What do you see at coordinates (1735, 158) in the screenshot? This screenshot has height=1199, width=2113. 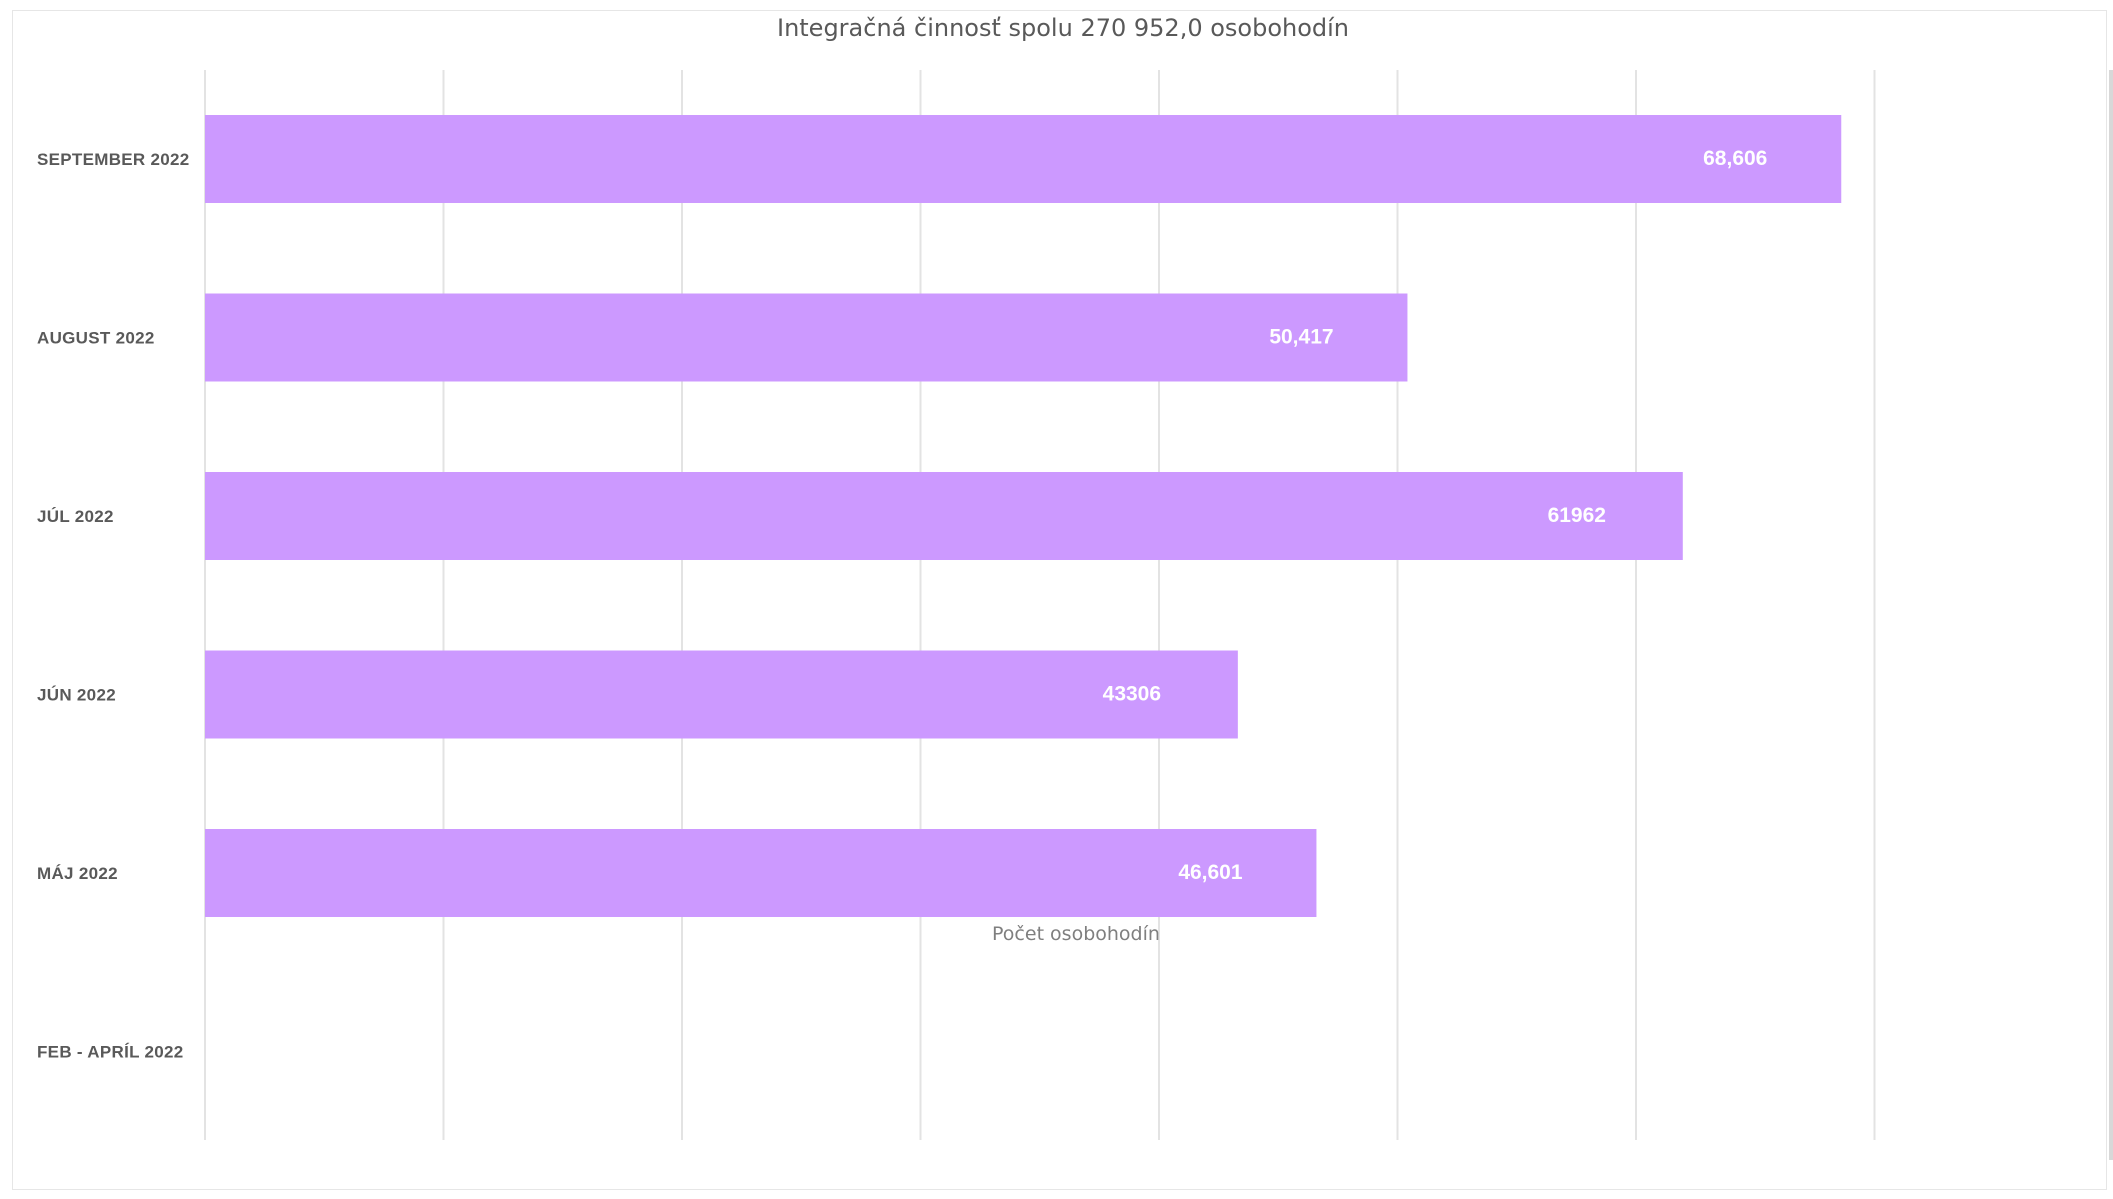 I see `data-label: 68,606` at bounding box center [1735, 158].